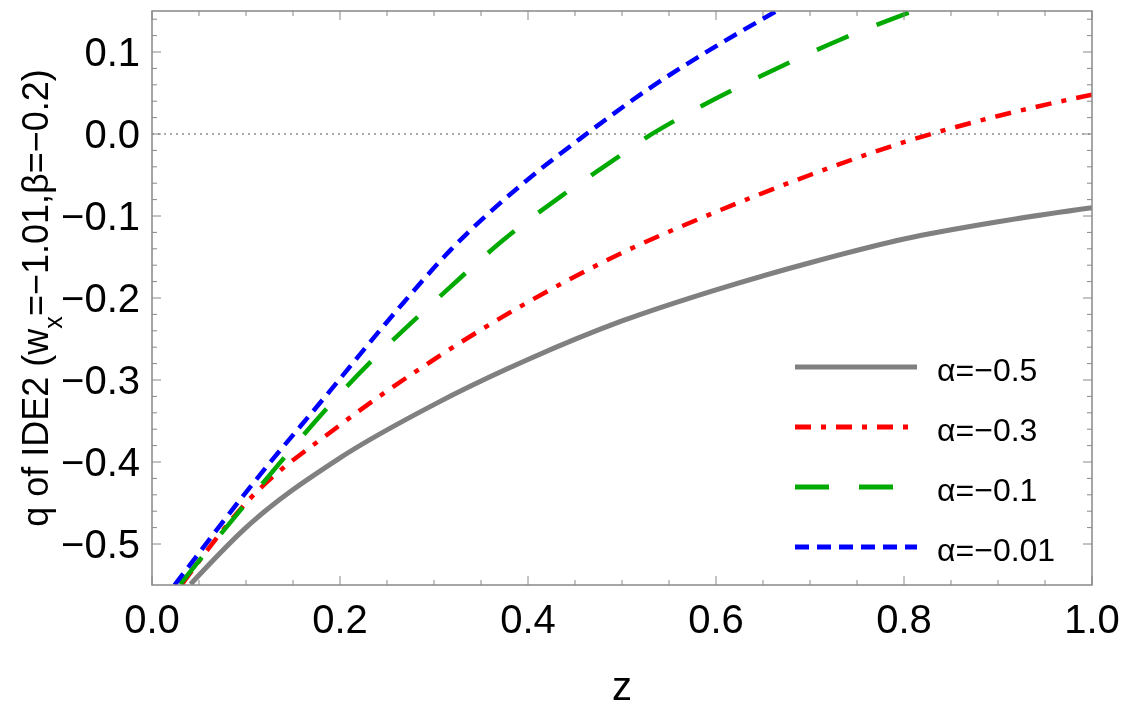  What do you see at coordinates (1092, 619) in the screenshot?
I see `x-tick-label: 1.0` at bounding box center [1092, 619].